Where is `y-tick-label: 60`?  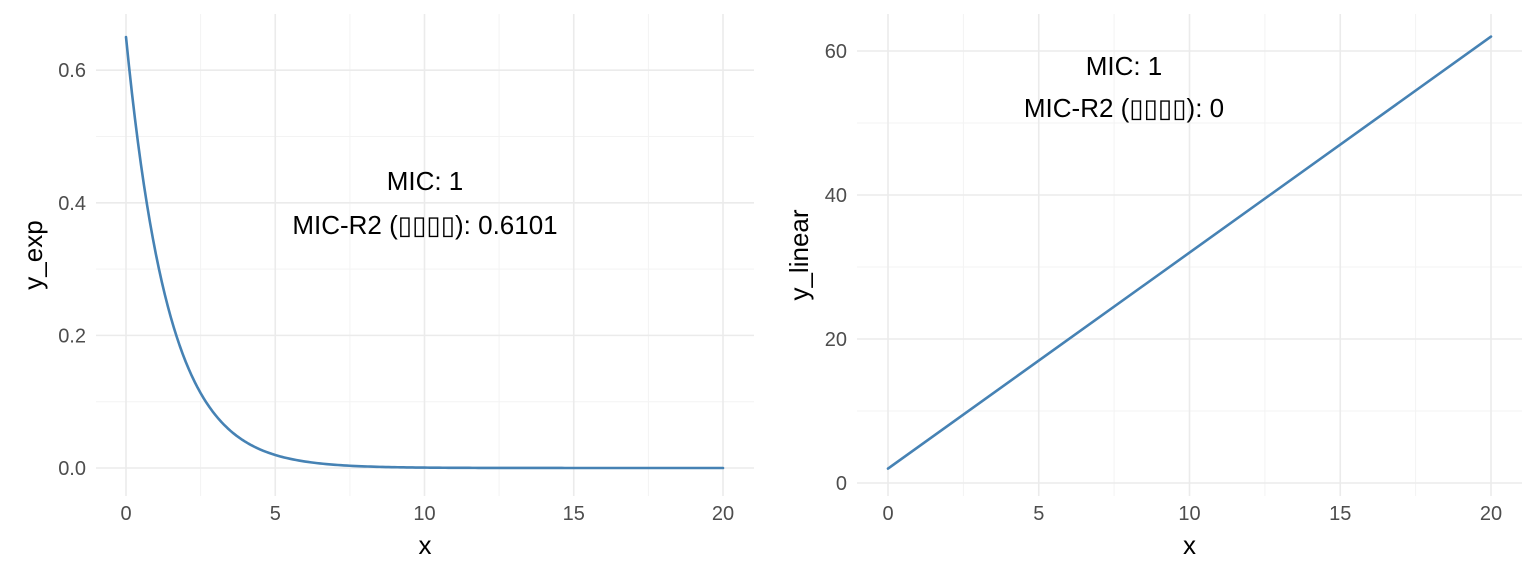
y-tick-label: 60 is located at coordinates (836, 52).